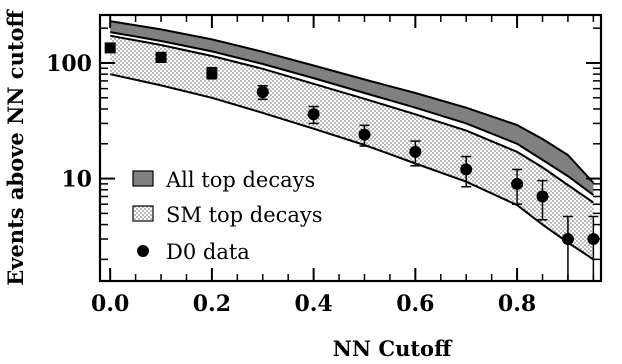 Image resolution: width=622 pixels, height=364 pixels. I want to click on x-tick-label: 0.4, so click(313, 304).